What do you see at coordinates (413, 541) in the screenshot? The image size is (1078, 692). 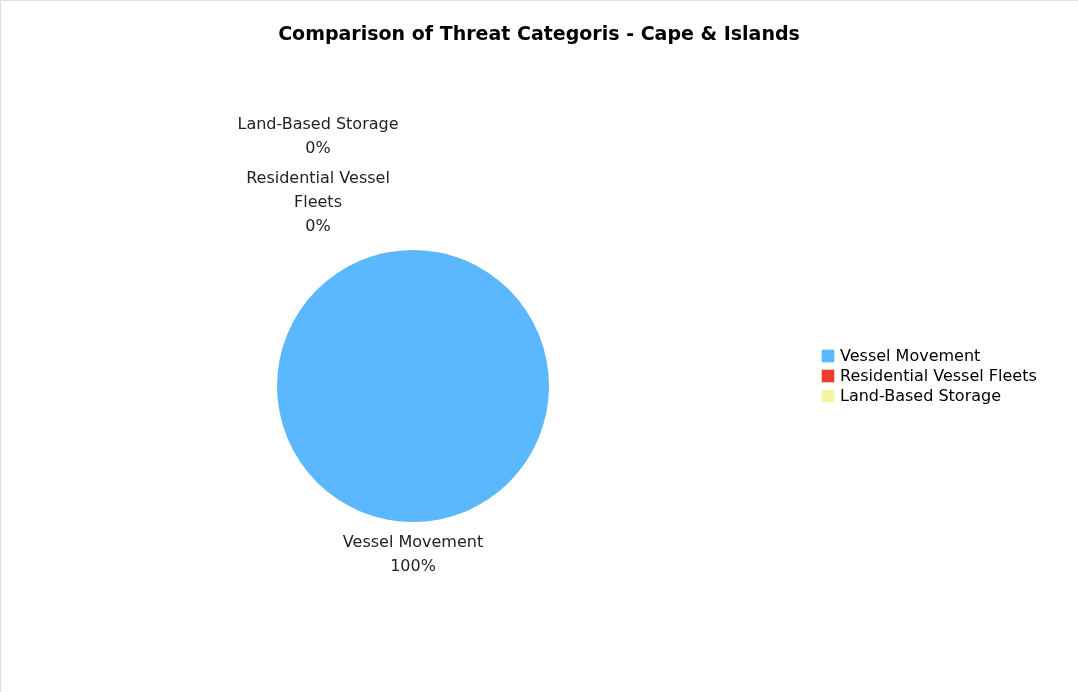 I see `slice-label: Vessel Movement` at bounding box center [413, 541].